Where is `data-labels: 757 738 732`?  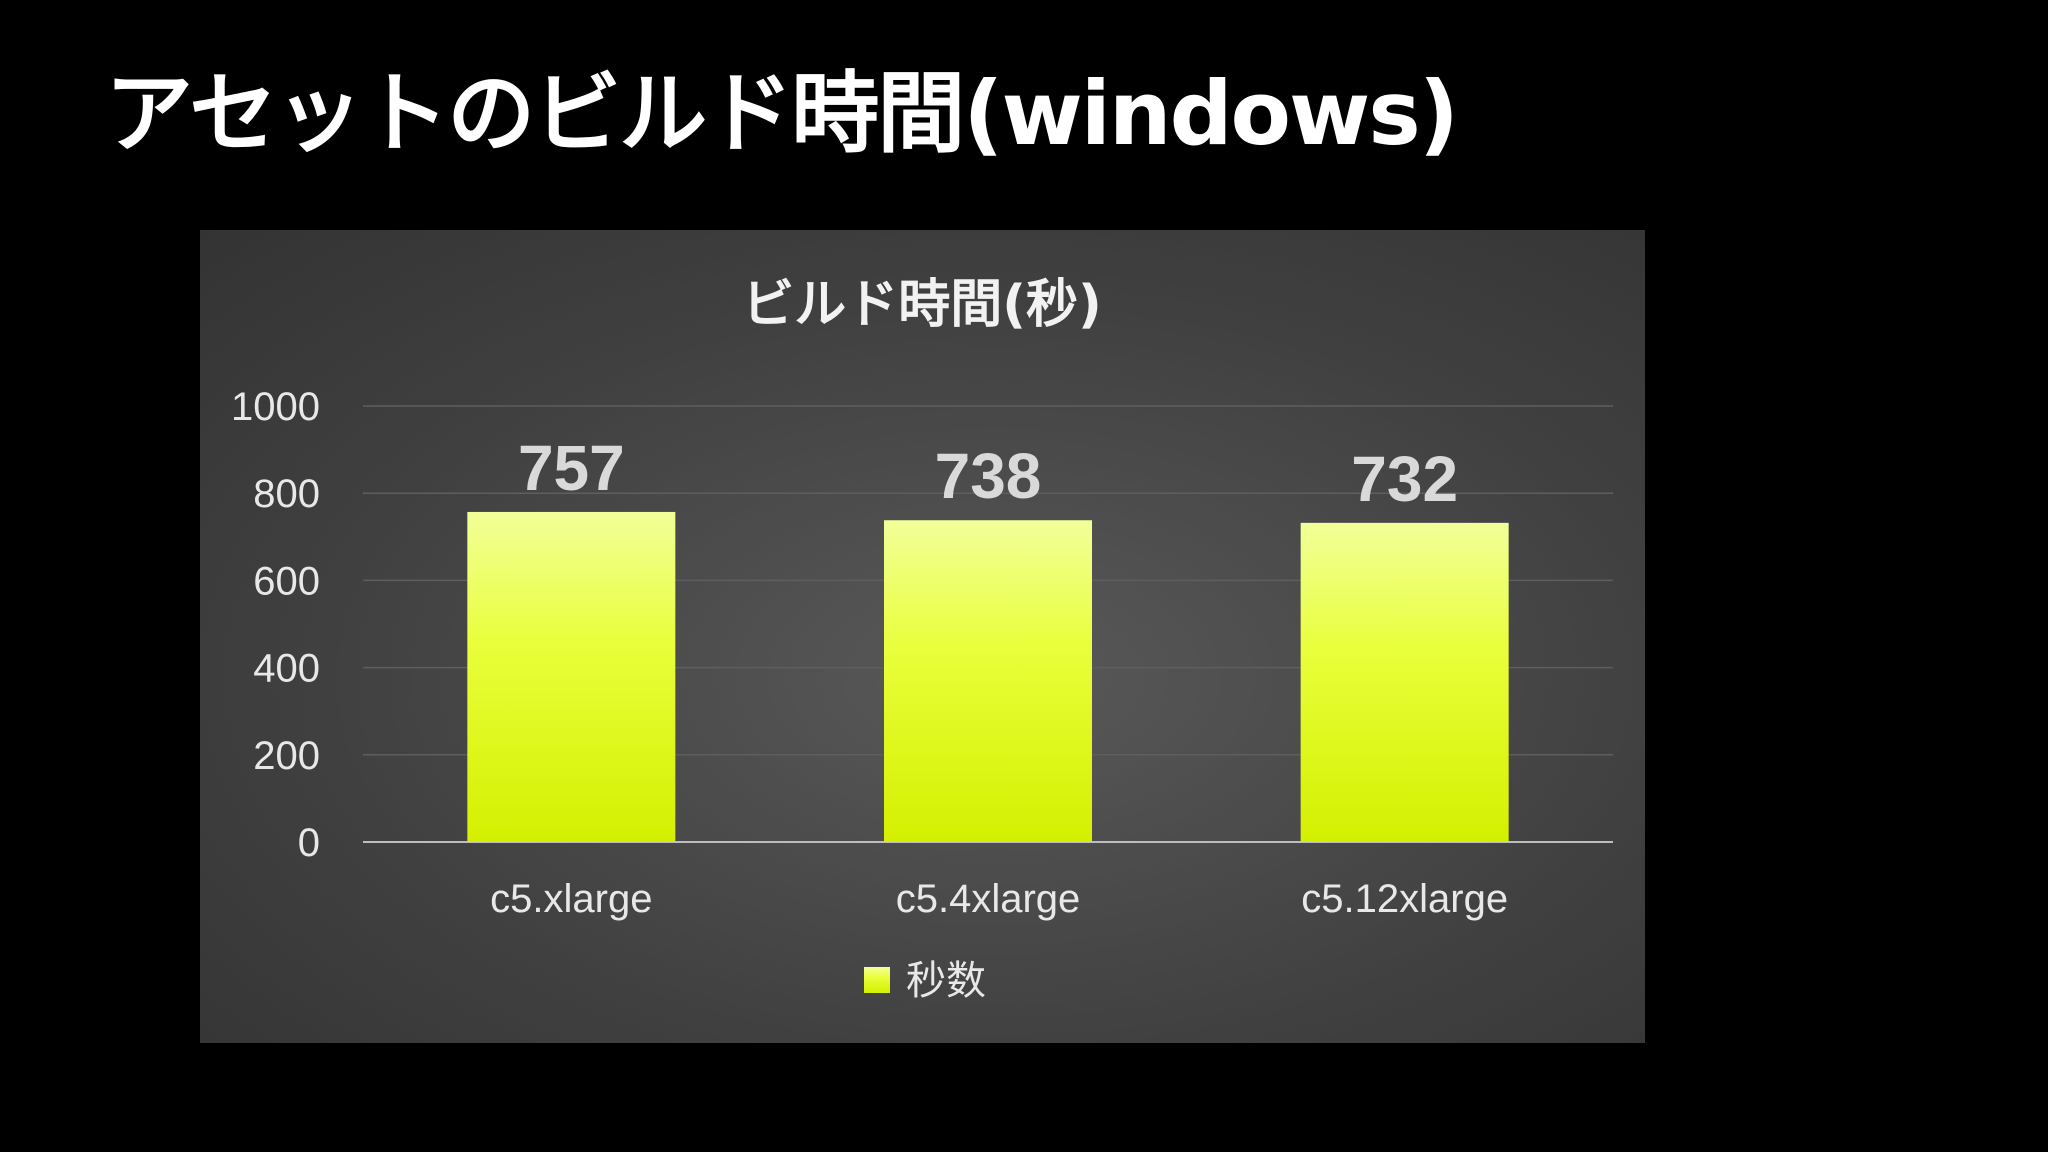 data-labels: 757 738 732 is located at coordinates (988, 473).